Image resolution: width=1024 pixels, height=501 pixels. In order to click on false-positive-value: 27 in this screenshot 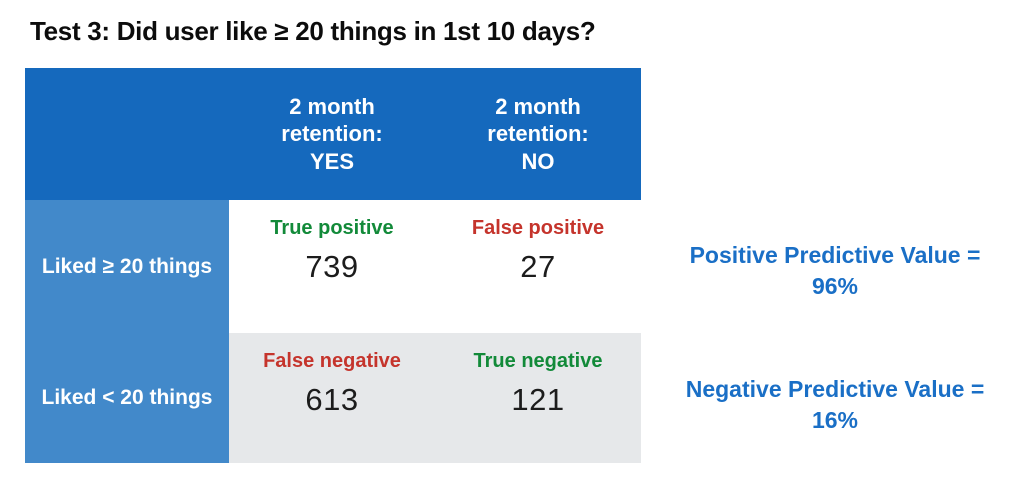, I will do `click(538, 266)`.